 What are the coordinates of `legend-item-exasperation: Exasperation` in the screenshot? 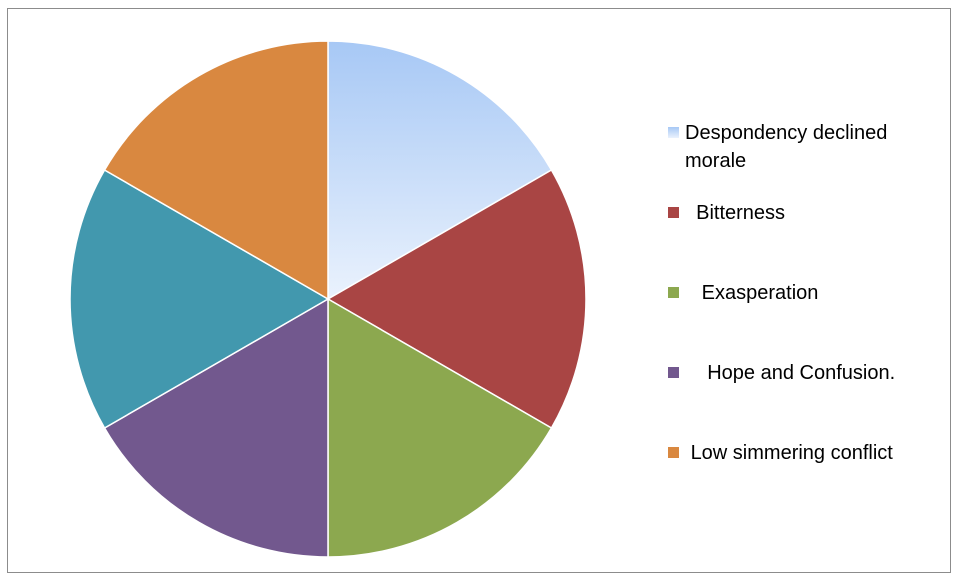 It's located at (813, 293).